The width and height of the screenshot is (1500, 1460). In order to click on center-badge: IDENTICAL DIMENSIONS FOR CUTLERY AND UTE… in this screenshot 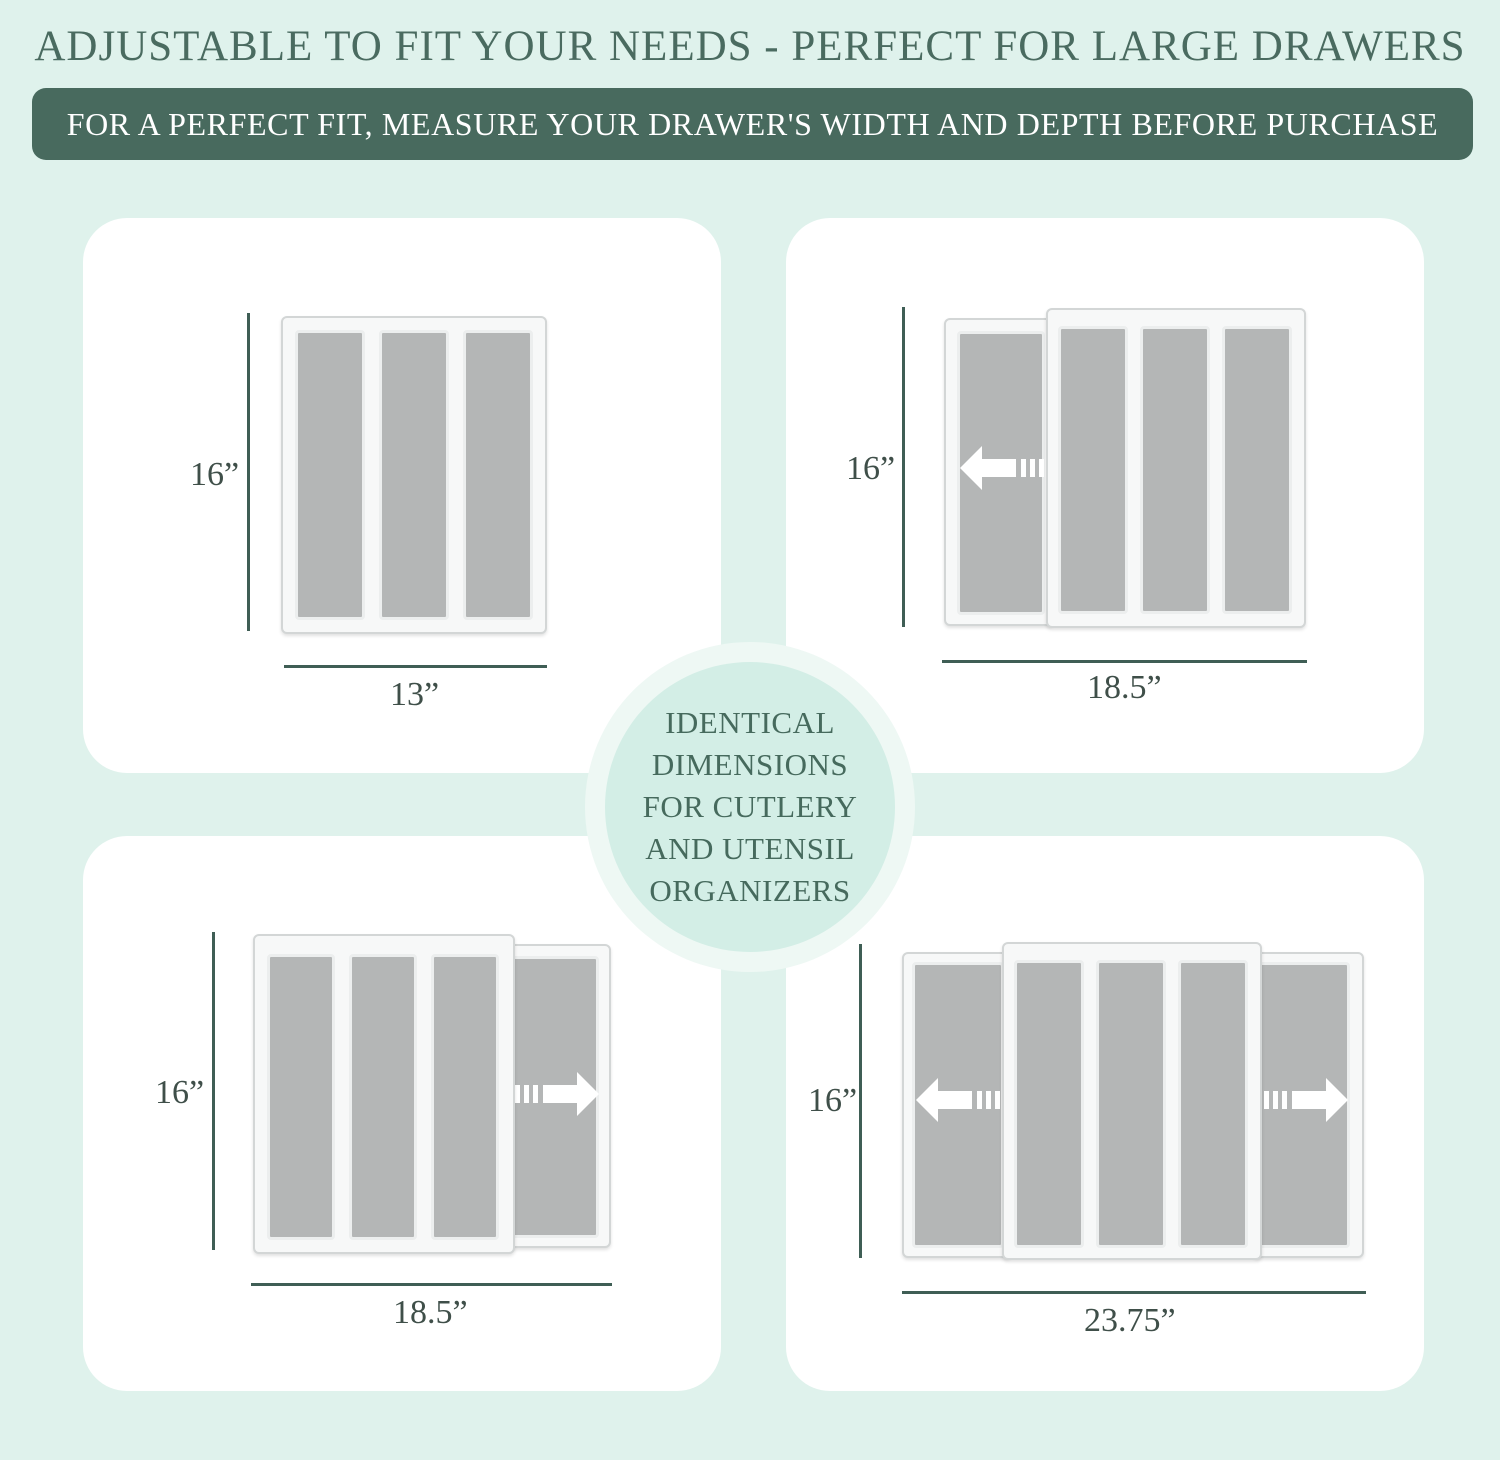, I will do `click(750, 807)`.